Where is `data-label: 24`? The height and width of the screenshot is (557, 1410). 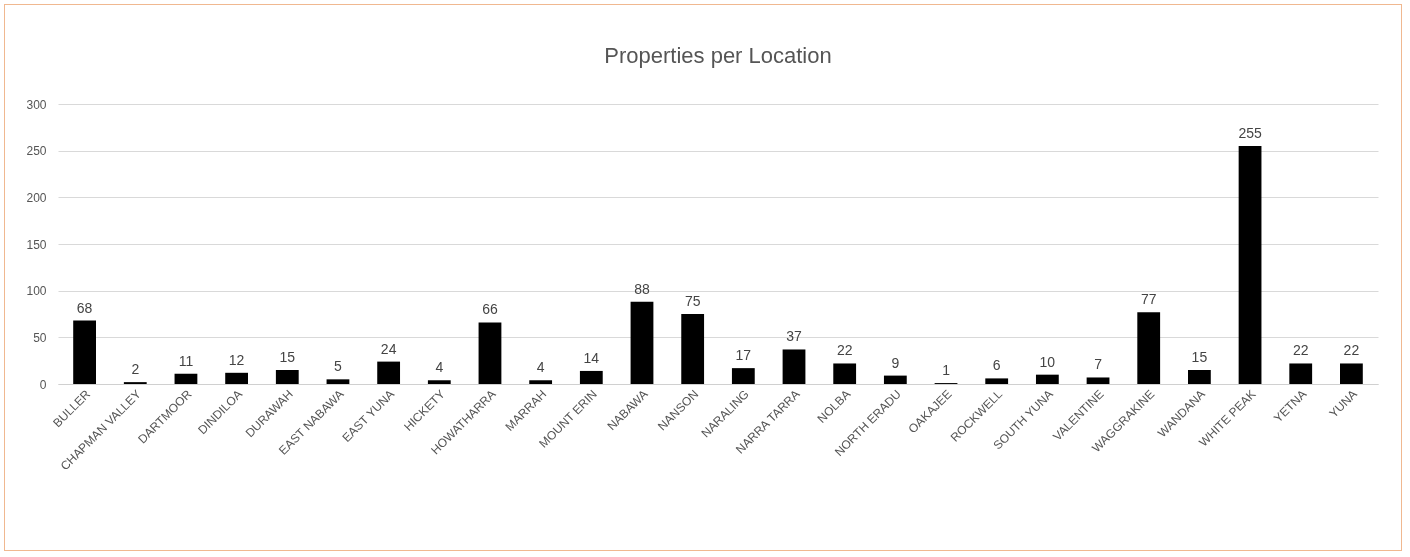
data-label: 24 is located at coordinates (388, 348).